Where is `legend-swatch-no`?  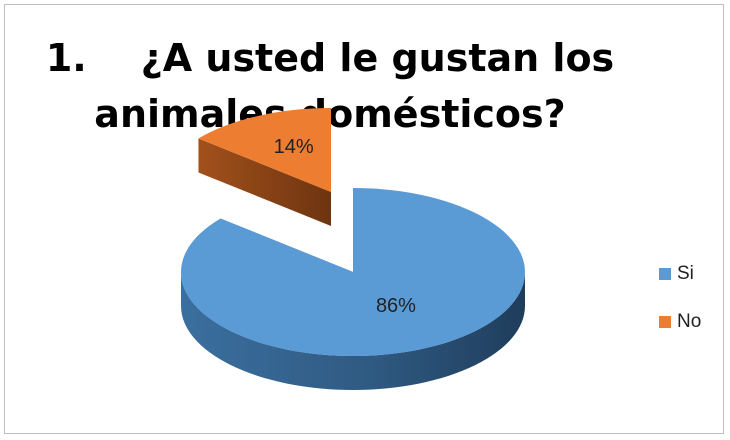 legend-swatch-no is located at coordinates (665, 322).